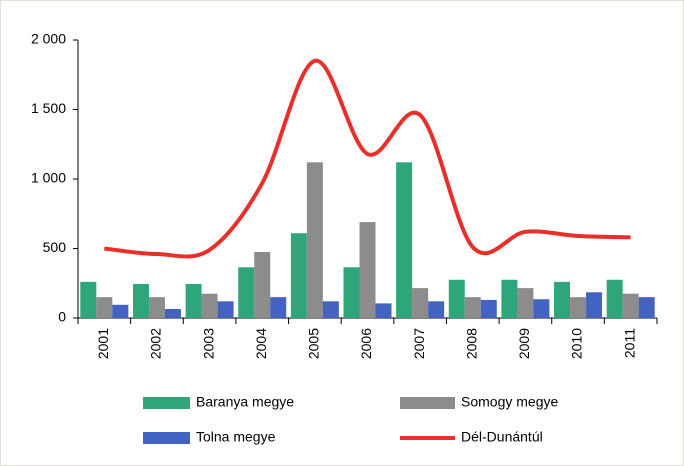 The width and height of the screenshot is (684, 466). Describe the element at coordinates (314, 343) in the screenshot. I see `x-tick-label: 2005` at that location.